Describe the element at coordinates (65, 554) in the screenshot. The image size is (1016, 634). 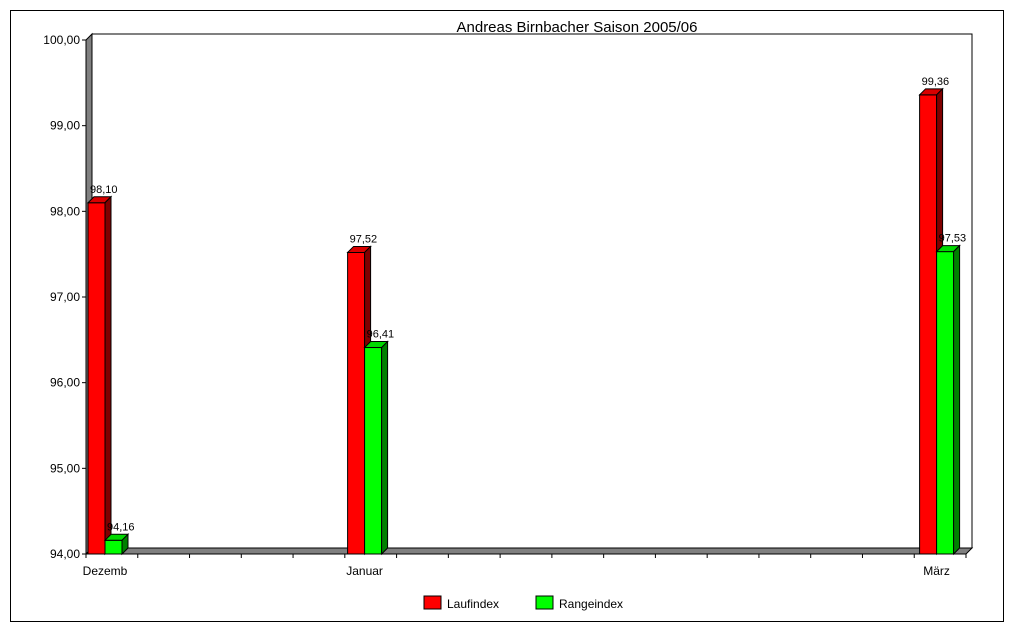
I see `y-tick-label: 94,00` at that location.